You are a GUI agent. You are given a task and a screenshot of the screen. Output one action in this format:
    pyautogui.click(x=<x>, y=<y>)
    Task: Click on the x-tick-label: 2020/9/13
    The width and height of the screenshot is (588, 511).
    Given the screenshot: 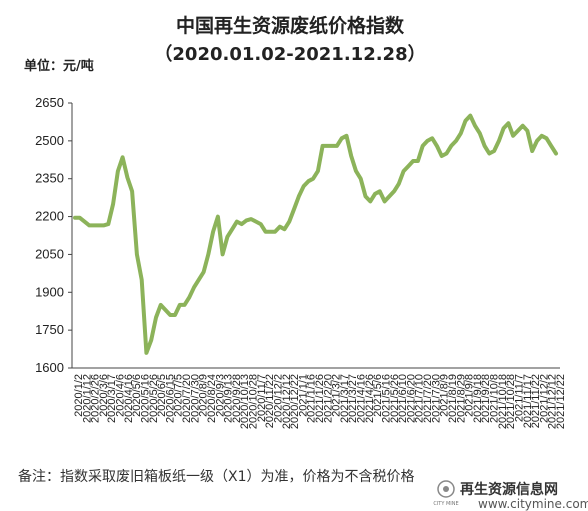 What is the action you would take?
    pyautogui.click(x=229, y=398)
    